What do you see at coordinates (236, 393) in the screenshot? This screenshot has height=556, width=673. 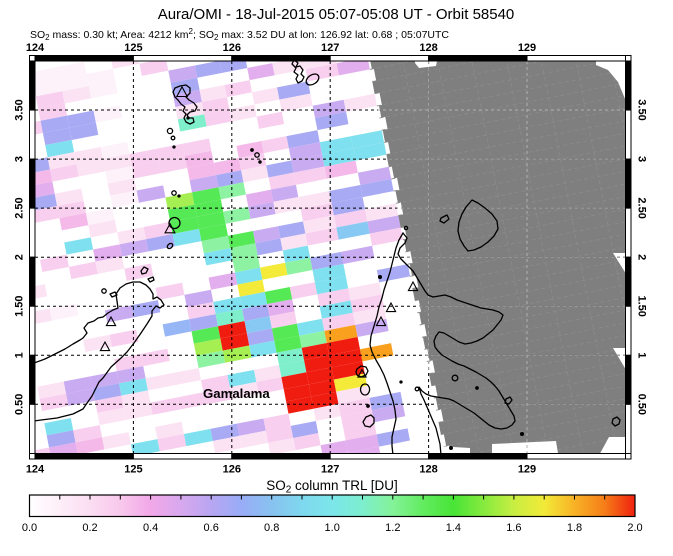 I see `svg-text: Gamalama` at bounding box center [236, 393].